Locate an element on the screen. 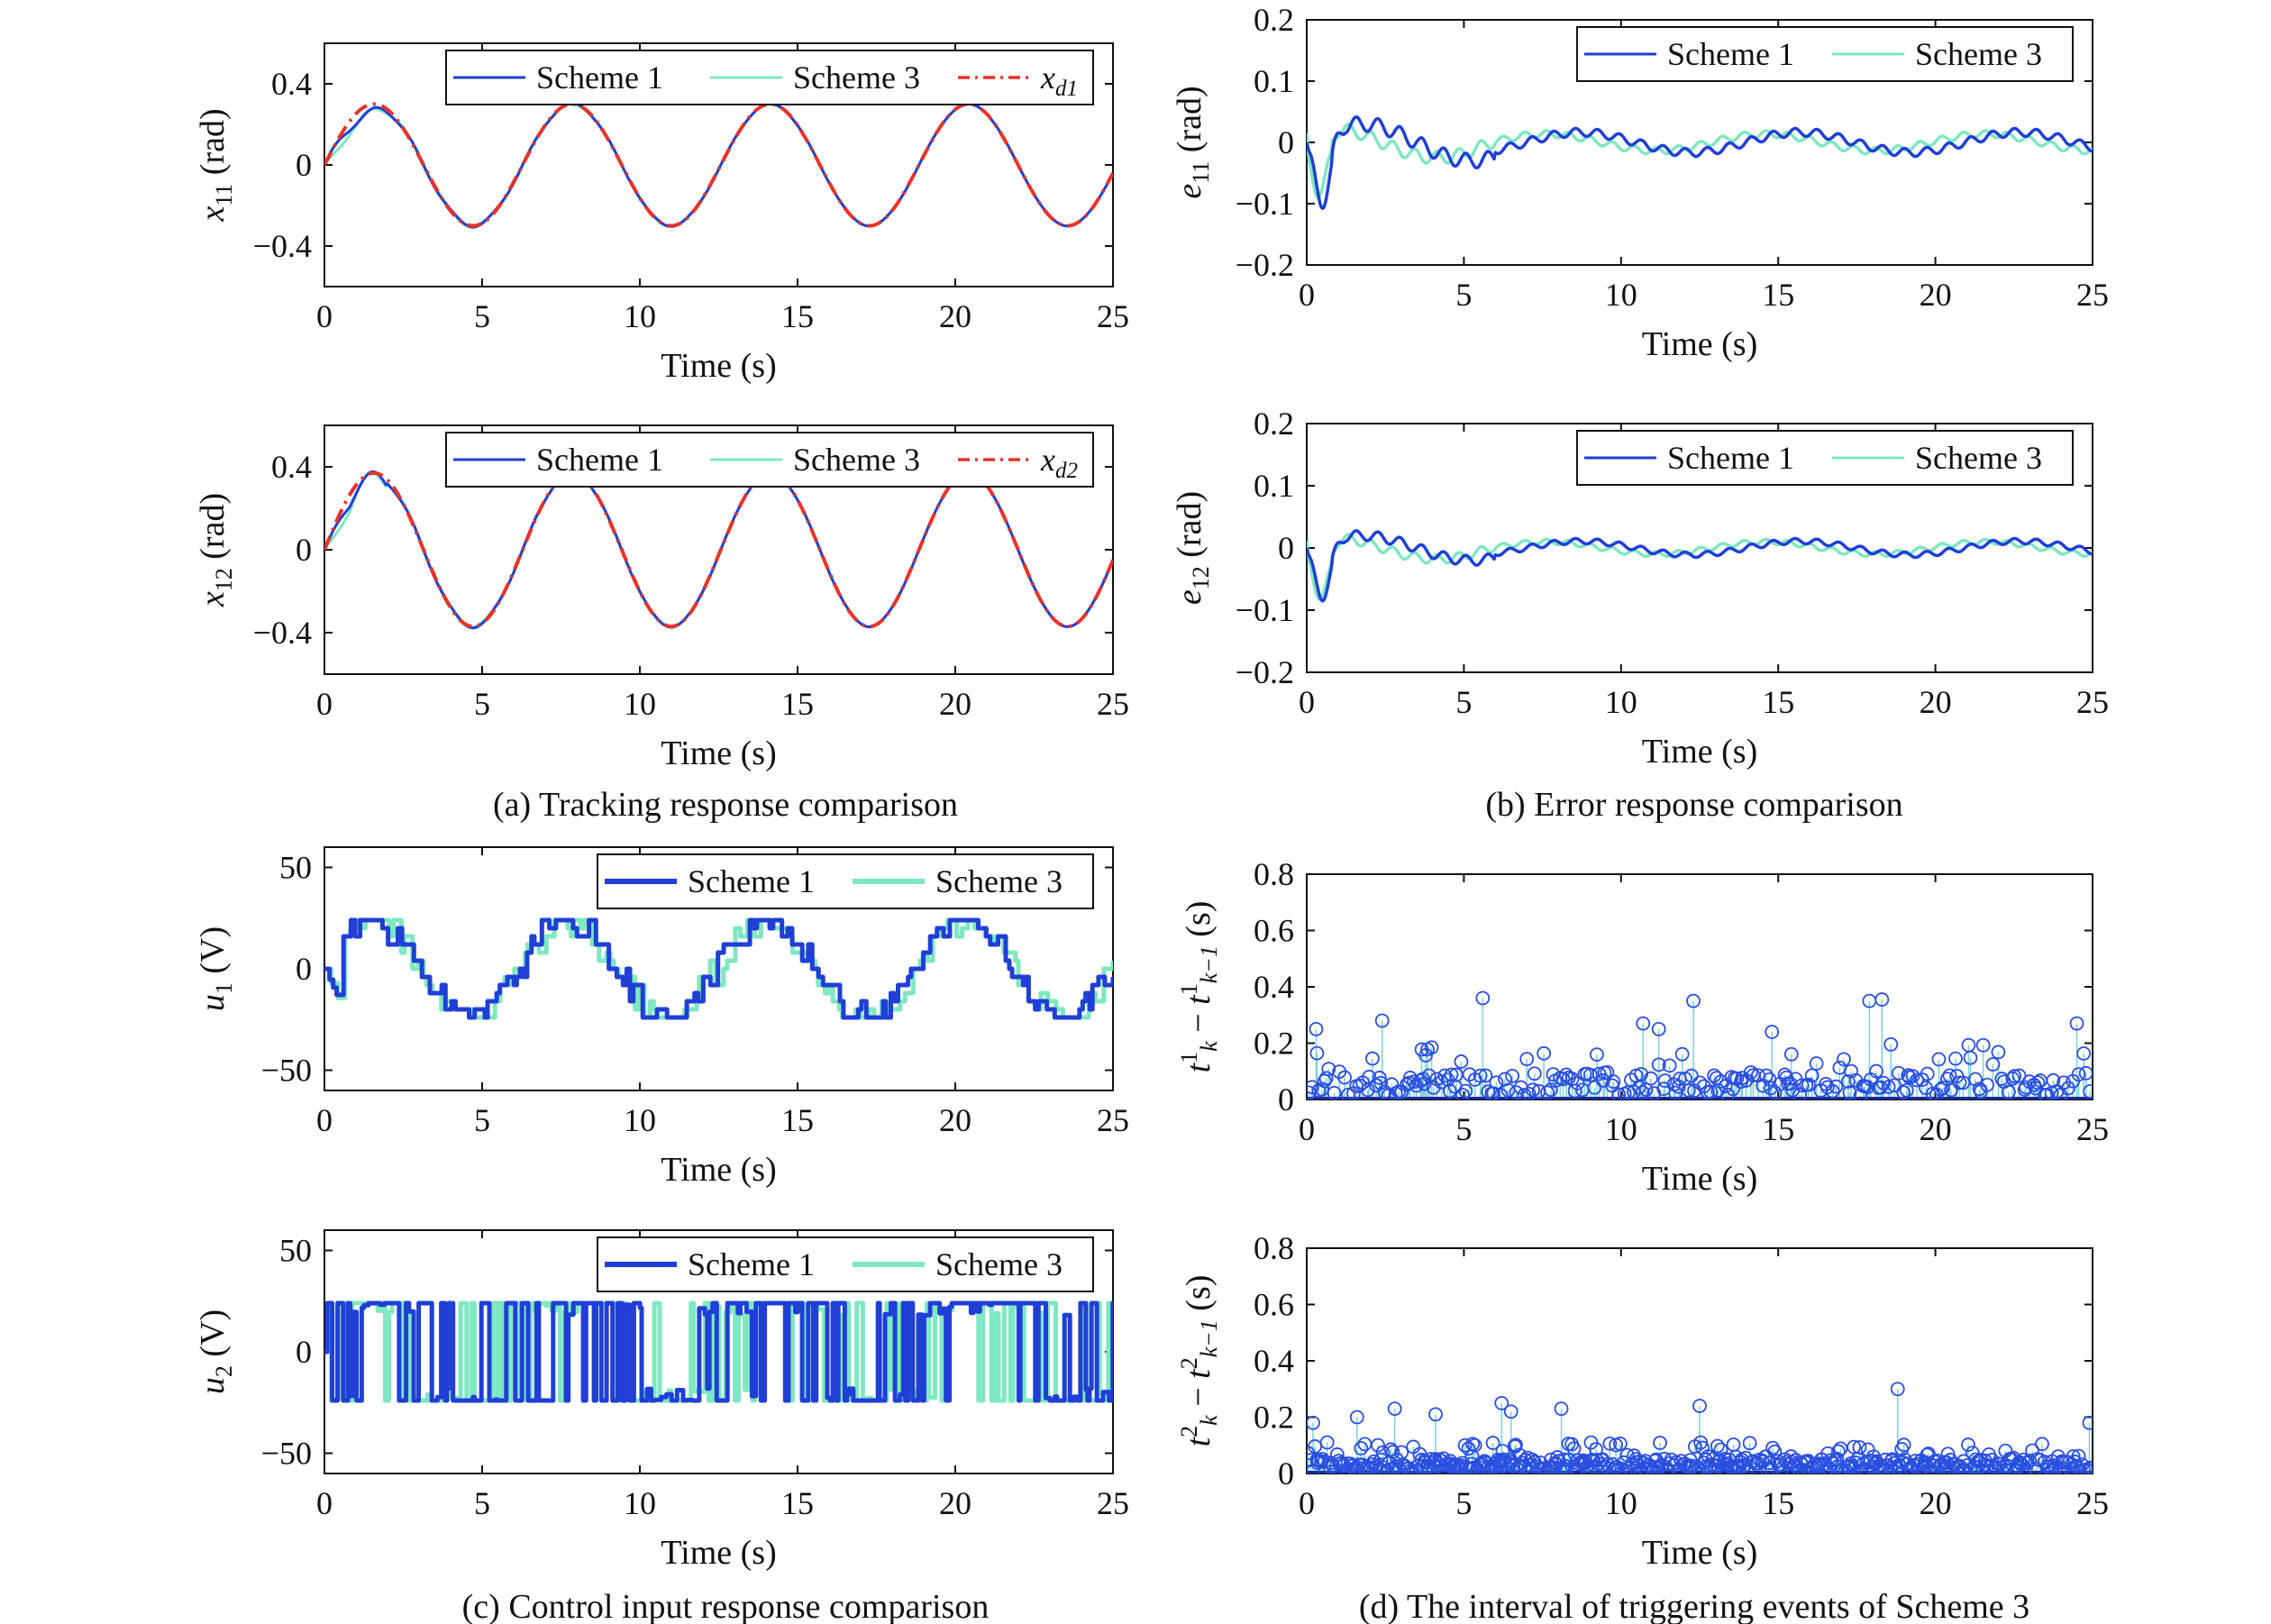 This screenshot has height=1624, width=2271. x-axis-label: Time (s) is located at coordinates (718, 366).